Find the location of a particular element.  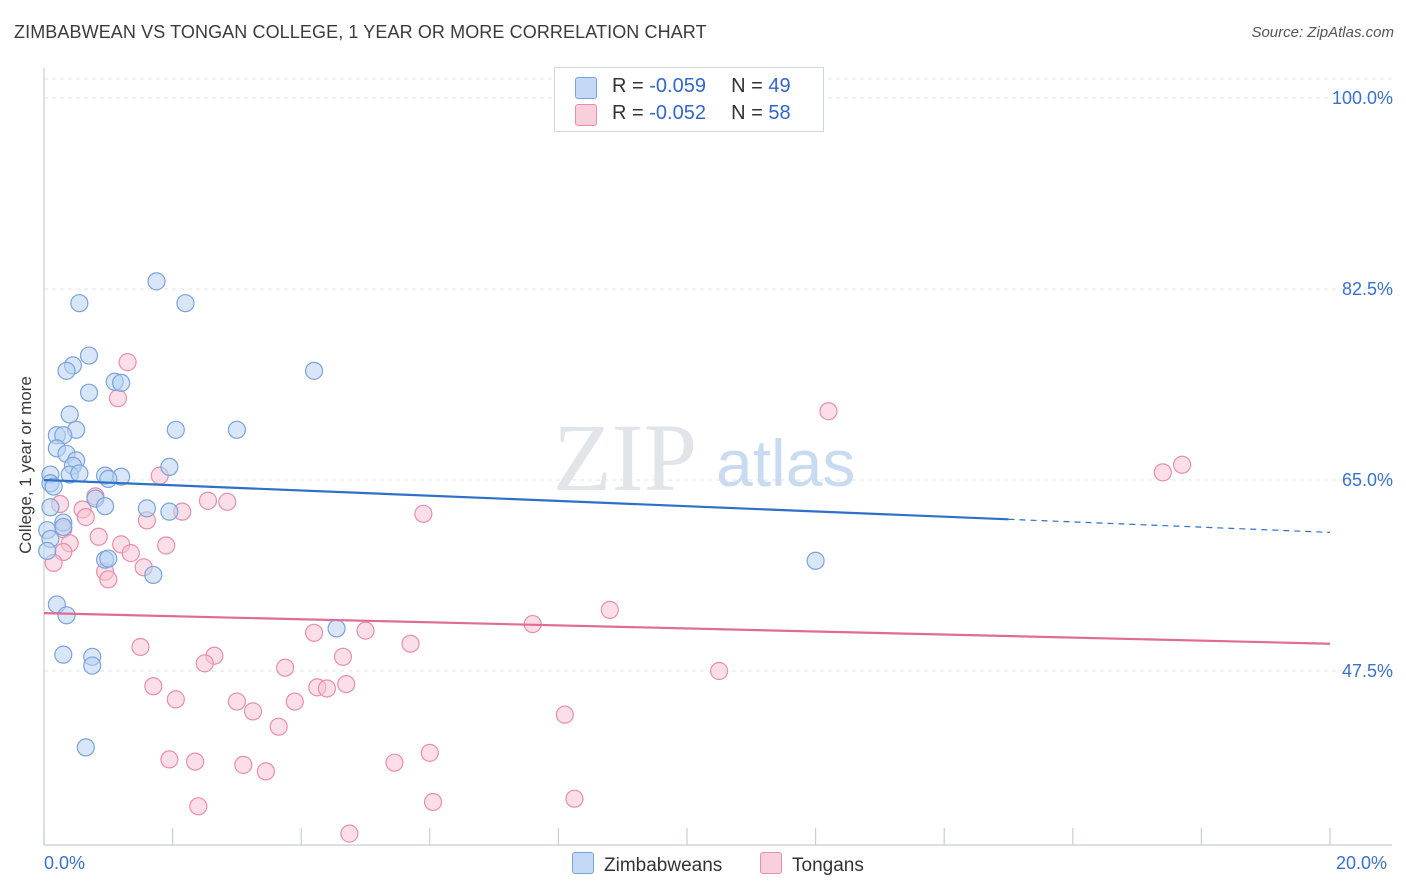

tongan-trend-line is located at coordinates (687, 628).